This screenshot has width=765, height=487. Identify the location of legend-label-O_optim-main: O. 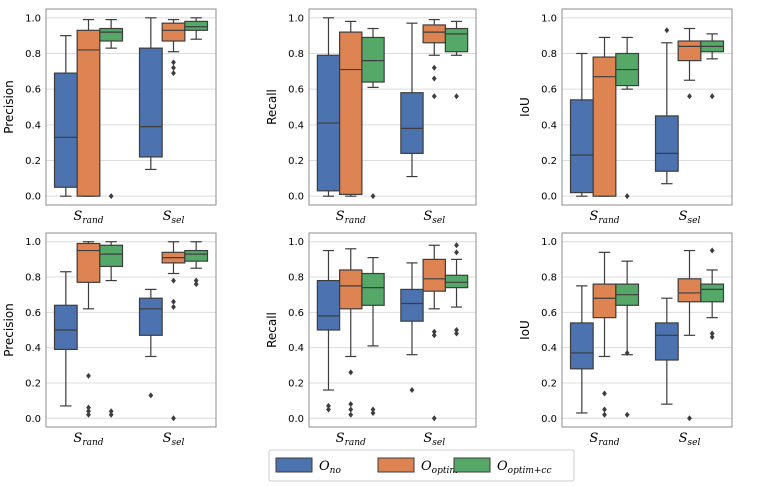
(426, 466).